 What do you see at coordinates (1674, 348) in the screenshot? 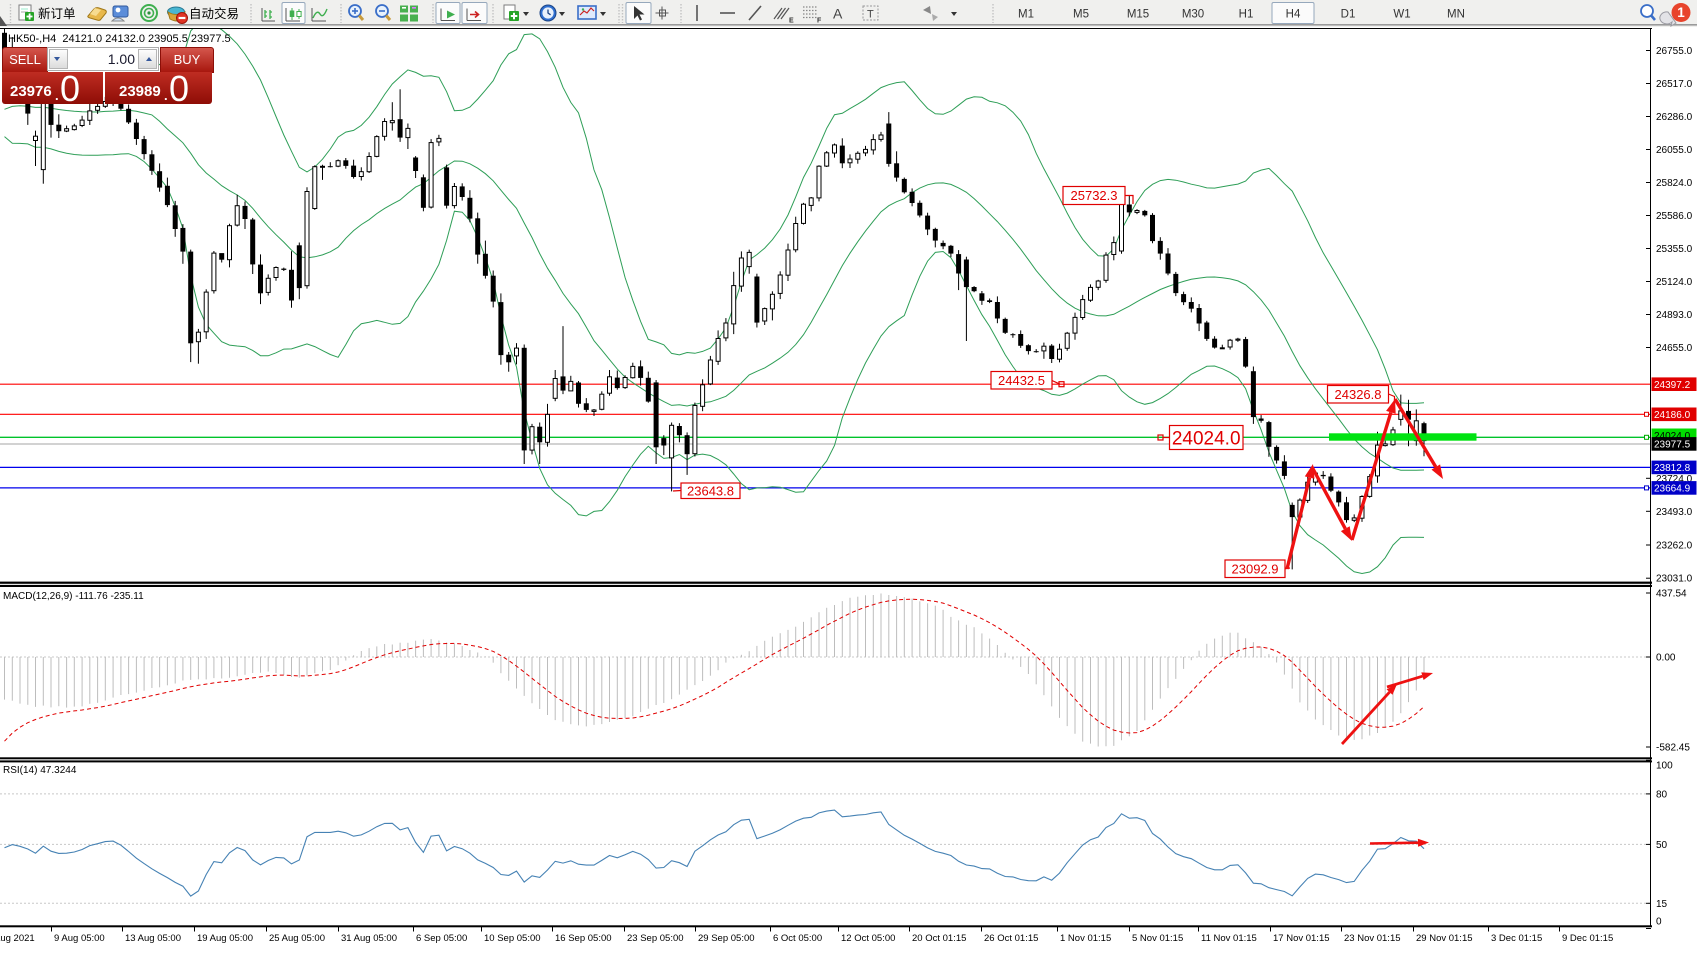
I see `svg-text: 24655.0` at bounding box center [1674, 348].